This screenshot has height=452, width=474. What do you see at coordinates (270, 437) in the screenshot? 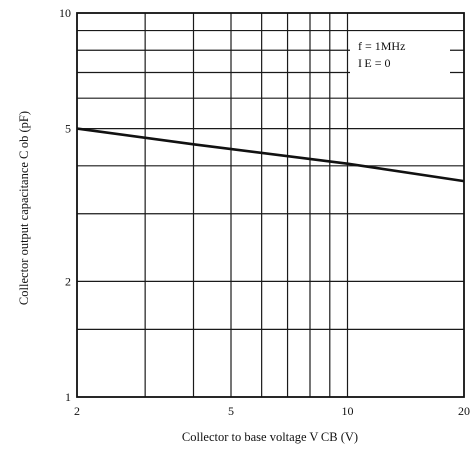
I see `x-axis-label: Collector to base voltage V CB (V)` at bounding box center [270, 437].